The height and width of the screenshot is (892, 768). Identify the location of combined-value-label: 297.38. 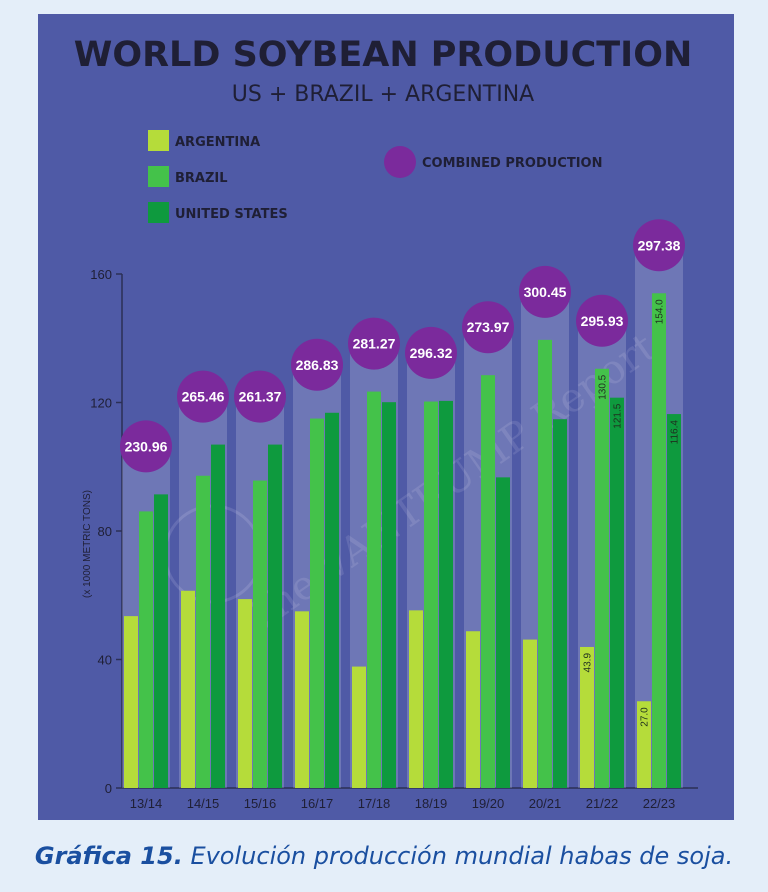
(659, 245).